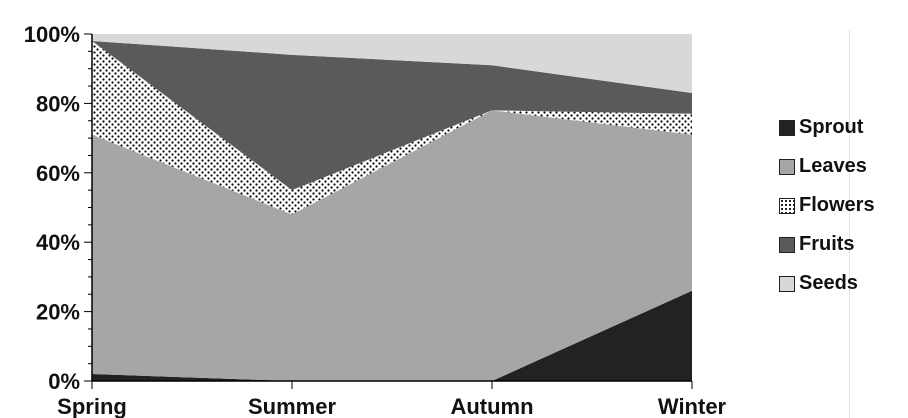  Describe the element at coordinates (52, 34) in the screenshot. I see `y-tick-label: 100%` at that location.